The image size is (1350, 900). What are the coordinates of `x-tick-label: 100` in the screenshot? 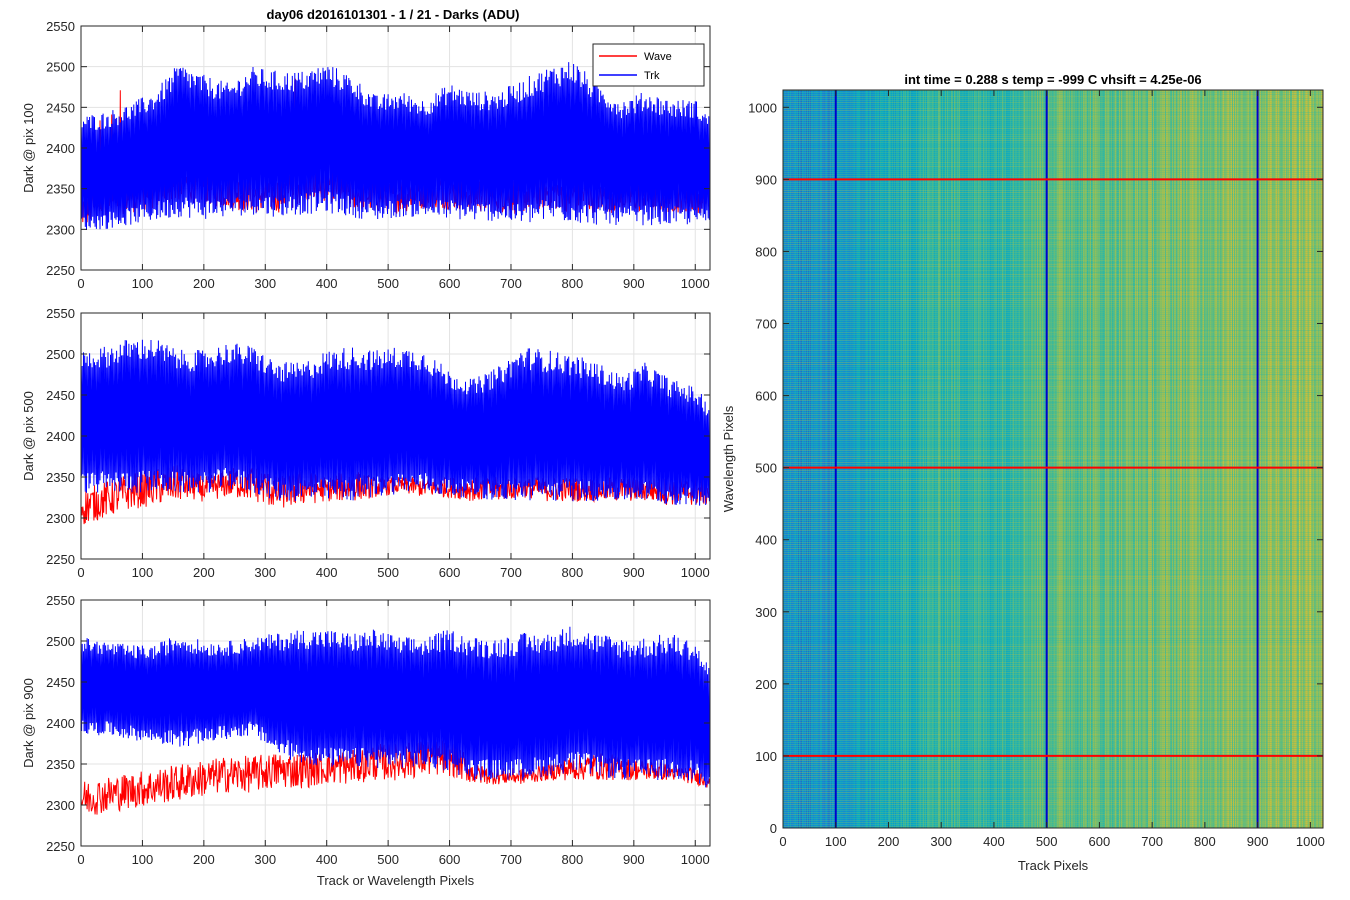 It's located at (143, 572).